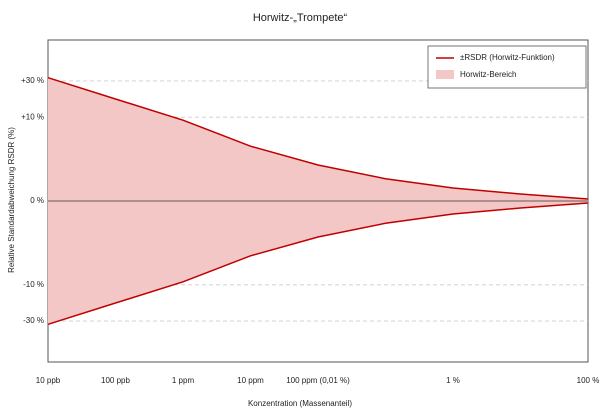 Image resolution: width=600 pixels, height=419 pixels. What do you see at coordinates (507, 57) in the screenshot?
I see `legend-label: ±RSDR (Horwitz-Funktion)` at bounding box center [507, 57].